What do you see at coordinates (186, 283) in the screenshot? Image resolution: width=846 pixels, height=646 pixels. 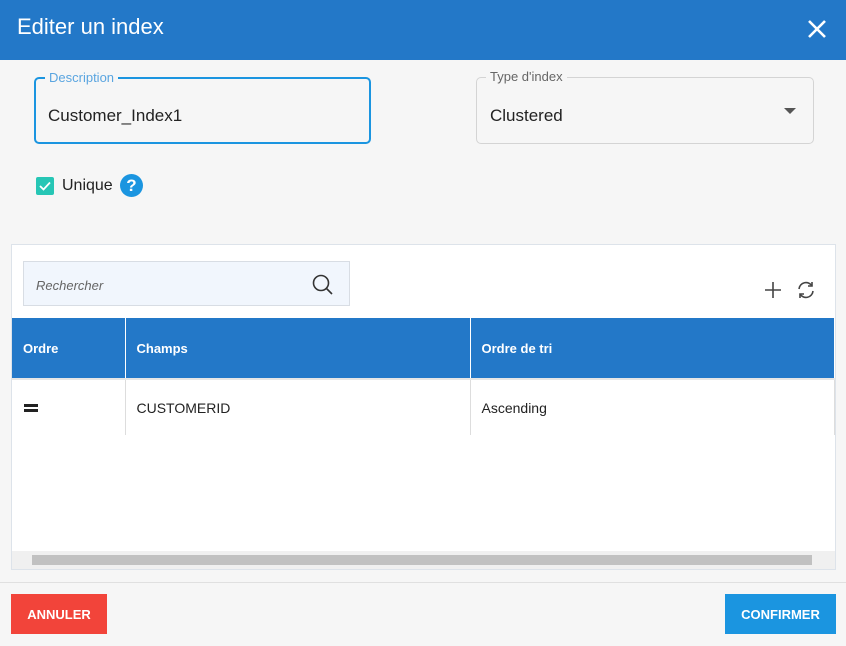 I see `search-input: Rechercher` at bounding box center [186, 283].